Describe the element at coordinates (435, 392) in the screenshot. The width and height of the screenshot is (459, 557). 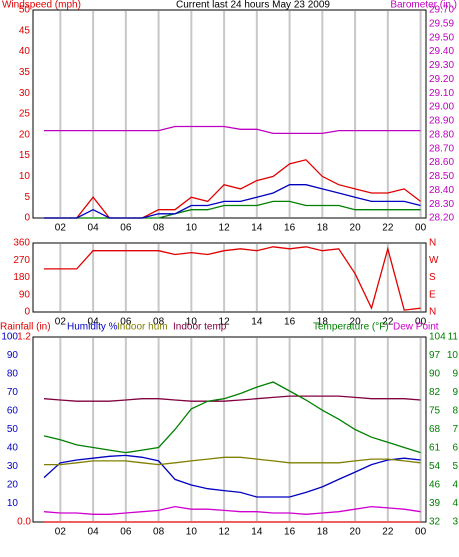
I see `y2-tick-label: 82` at that location.